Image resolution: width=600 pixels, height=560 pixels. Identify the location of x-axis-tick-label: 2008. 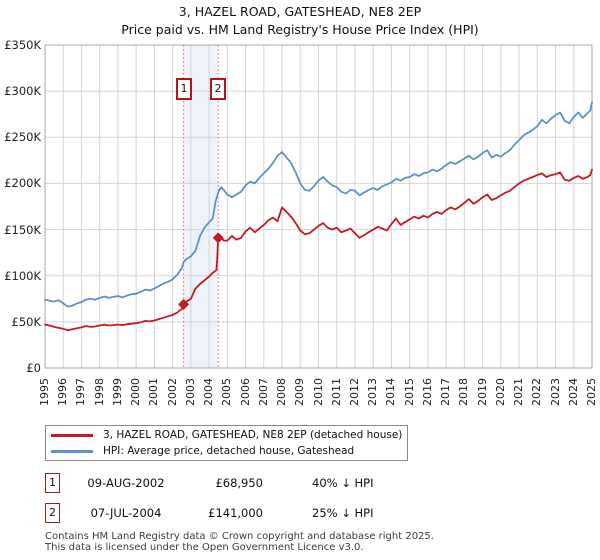
(282, 392).